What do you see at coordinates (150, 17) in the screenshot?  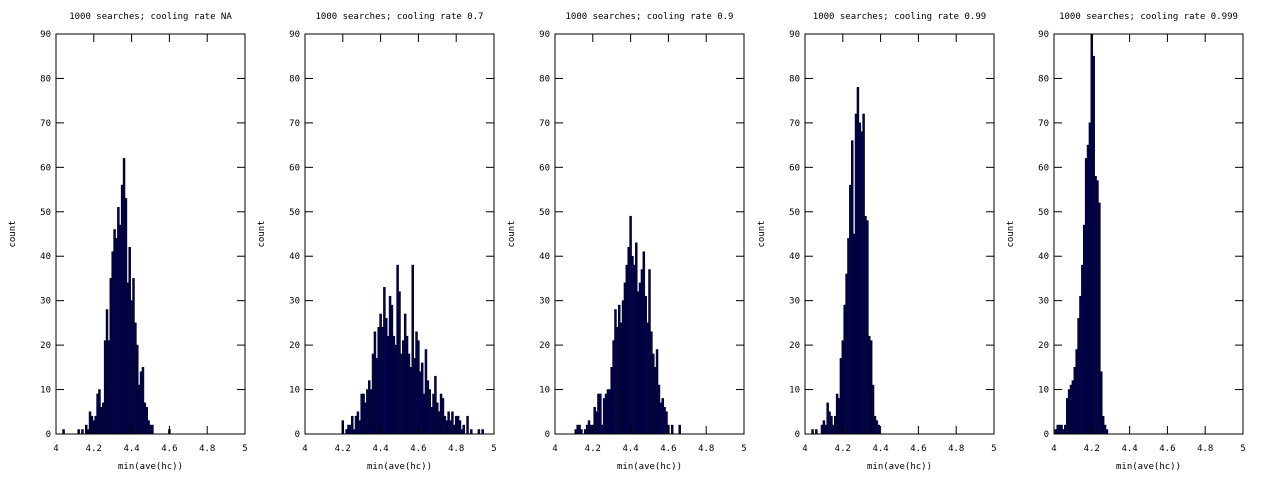 I see `chart-title: 1000 searches; cooling rate NA` at bounding box center [150, 17].